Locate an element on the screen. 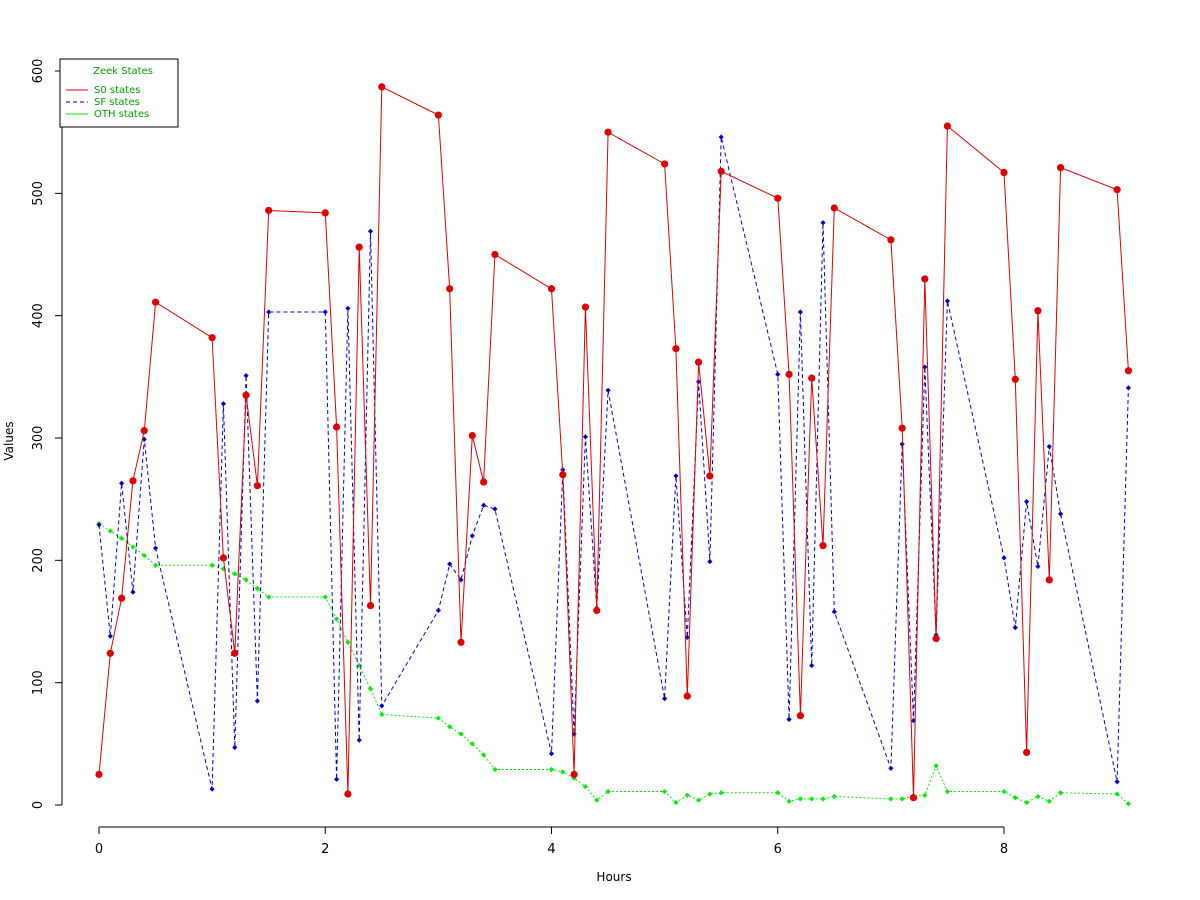 The image size is (1200, 900). x-tick-label: 2 is located at coordinates (325, 849).